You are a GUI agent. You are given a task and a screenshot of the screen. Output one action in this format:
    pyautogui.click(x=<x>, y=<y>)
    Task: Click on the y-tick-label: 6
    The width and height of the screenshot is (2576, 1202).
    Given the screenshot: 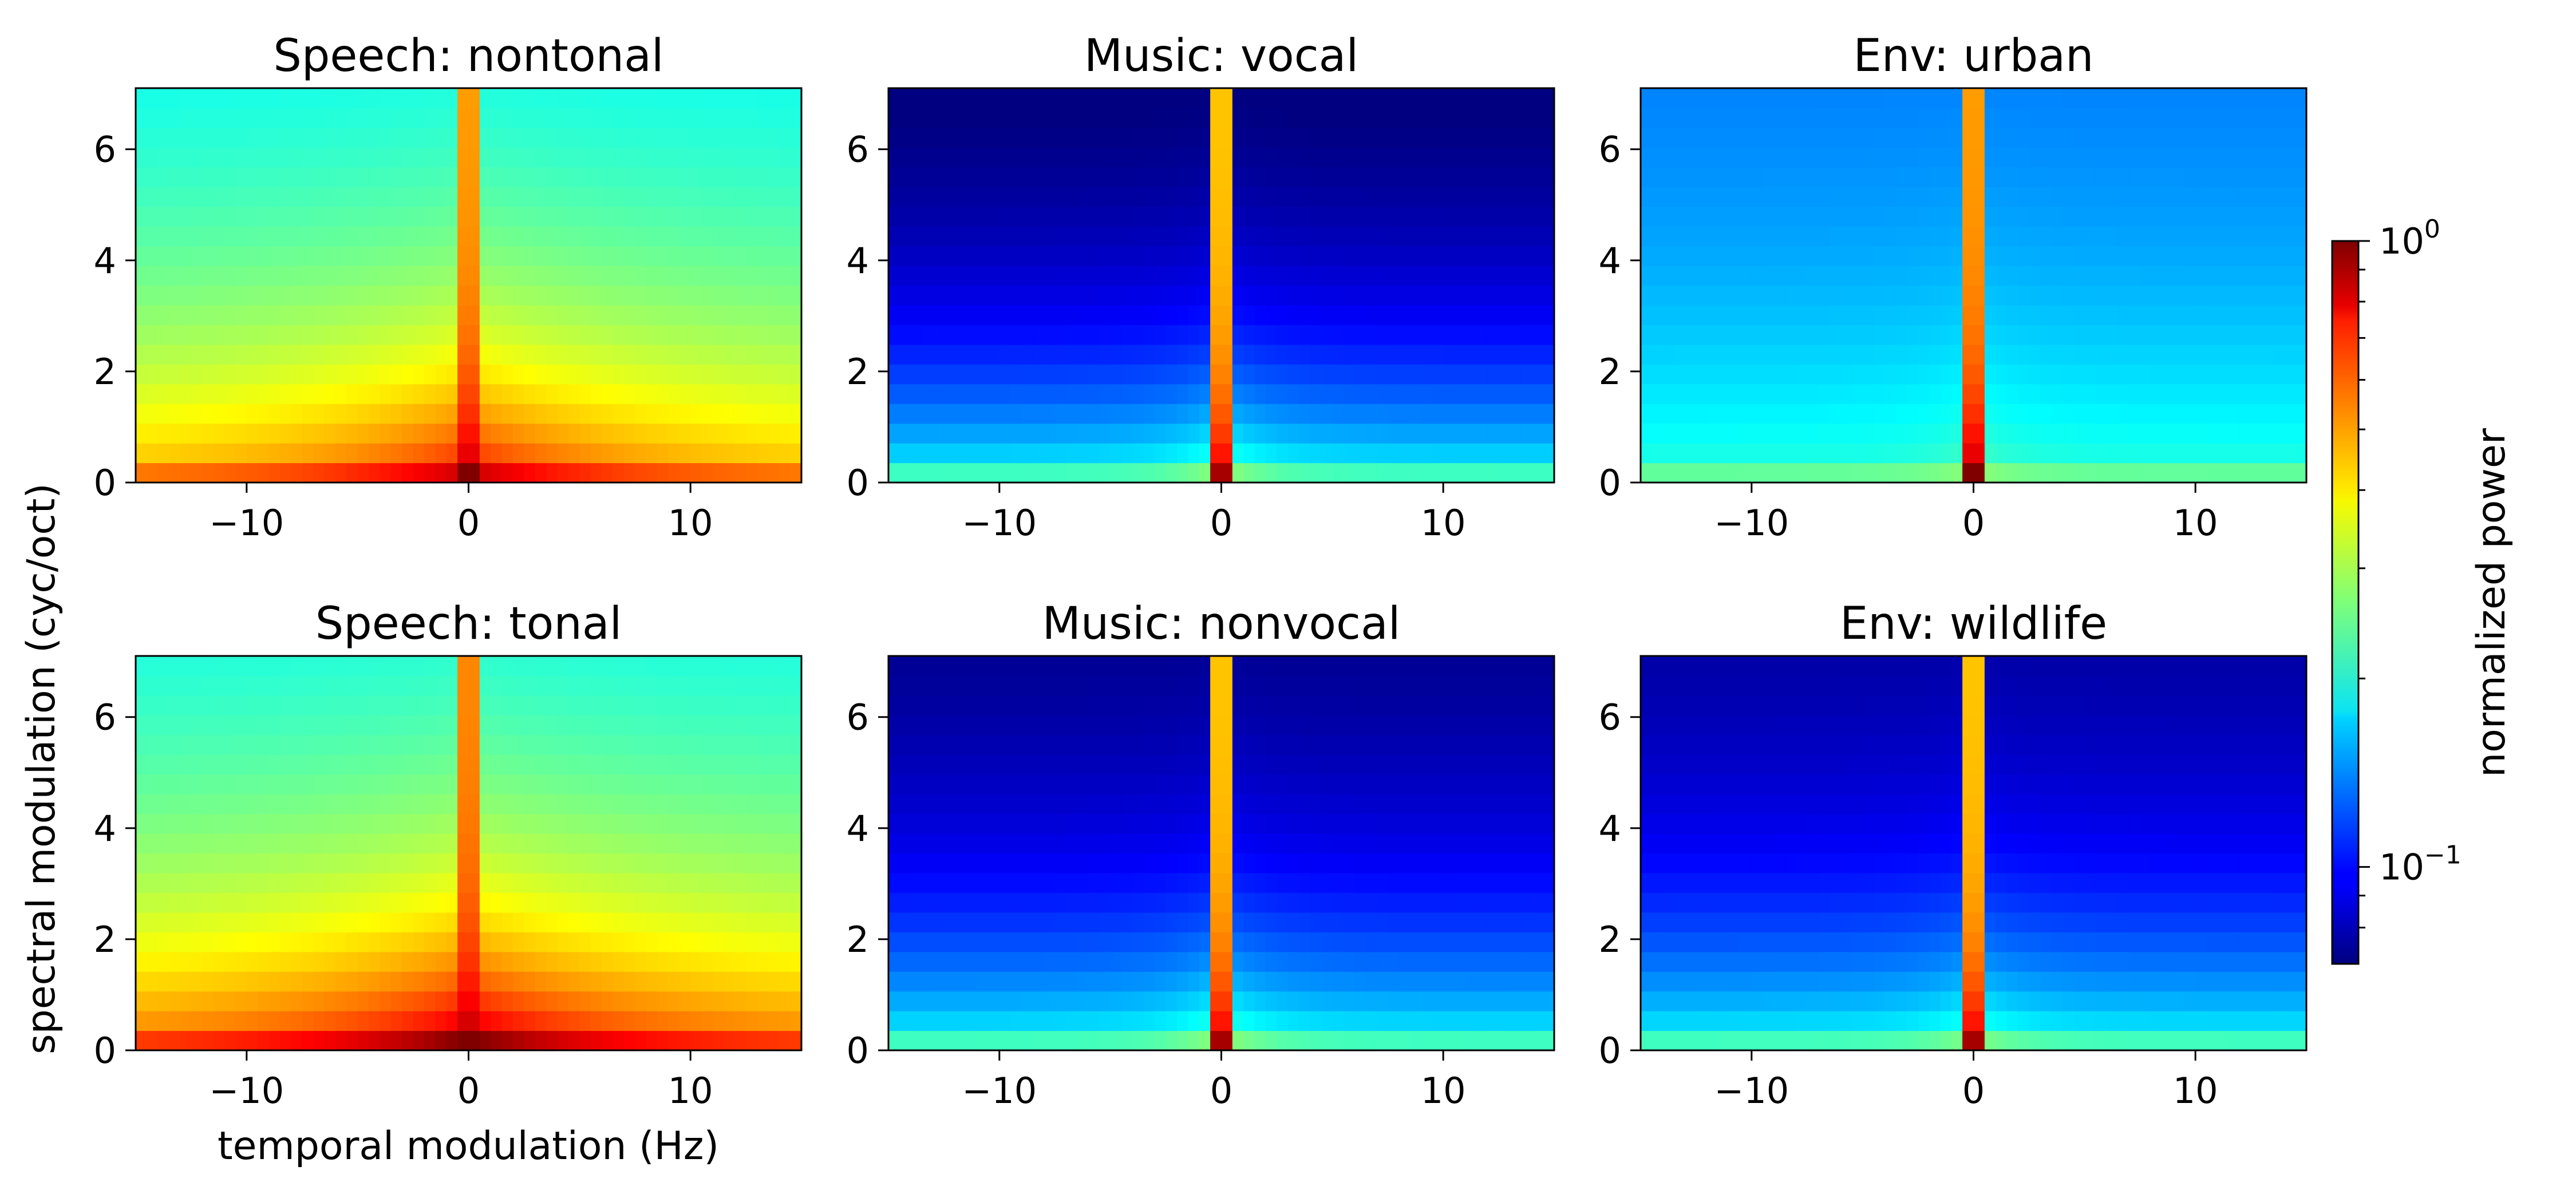 What is the action you would take?
    pyautogui.click(x=858, y=150)
    